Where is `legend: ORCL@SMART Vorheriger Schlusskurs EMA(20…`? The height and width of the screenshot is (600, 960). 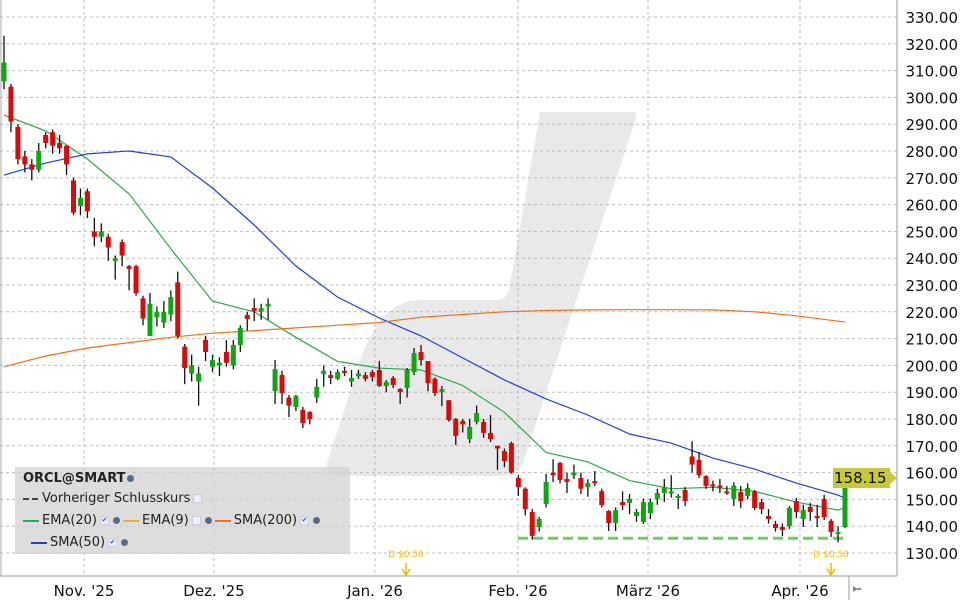 legend: ORCL@SMART Vorheriger Schlusskurs EMA(20… is located at coordinates (182, 510).